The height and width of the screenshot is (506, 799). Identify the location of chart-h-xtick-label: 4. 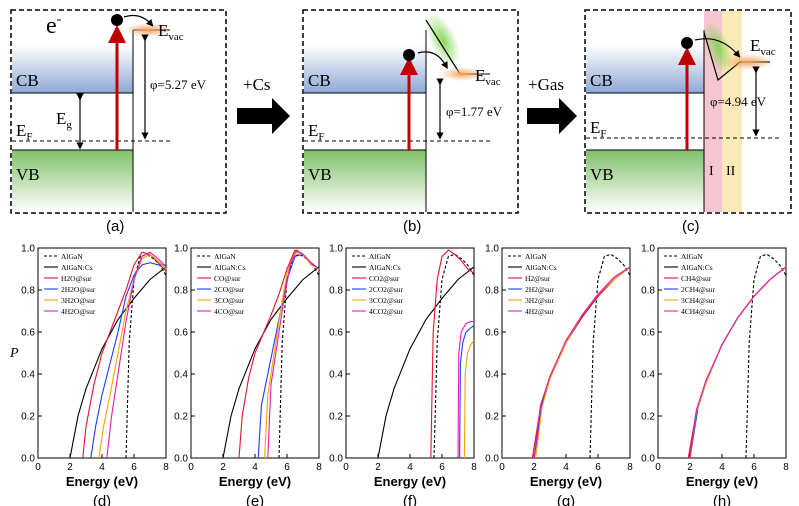
(722, 467).